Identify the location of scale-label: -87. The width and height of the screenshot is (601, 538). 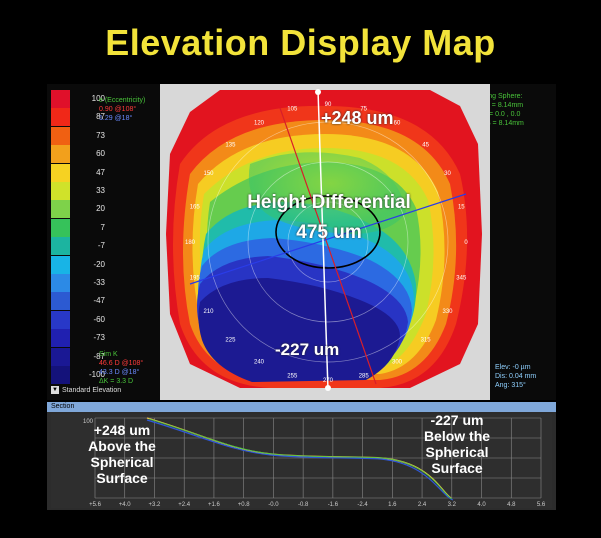
(99, 356).